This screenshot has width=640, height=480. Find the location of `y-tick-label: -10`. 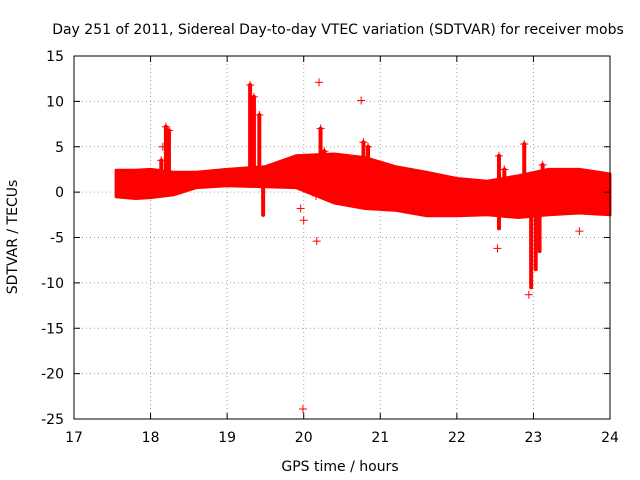

y-tick-label: -10 is located at coordinates (52, 284).